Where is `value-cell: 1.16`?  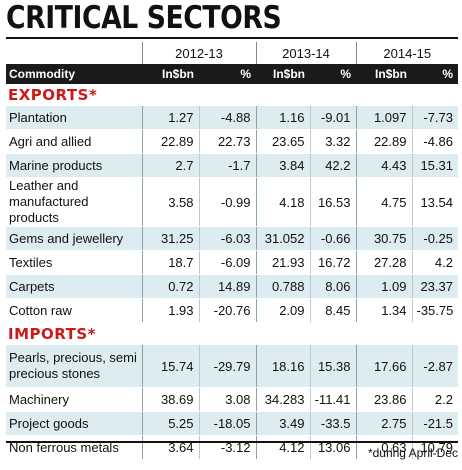
value-cell: 1.16 is located at coordinates (282, 118).